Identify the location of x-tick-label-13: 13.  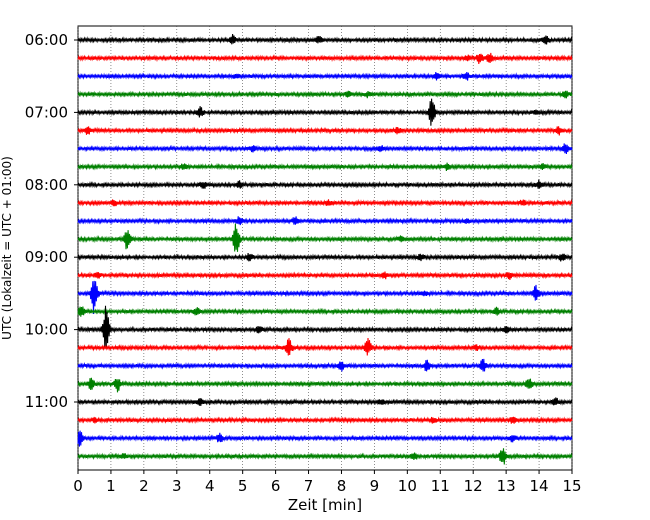
(506, 486).